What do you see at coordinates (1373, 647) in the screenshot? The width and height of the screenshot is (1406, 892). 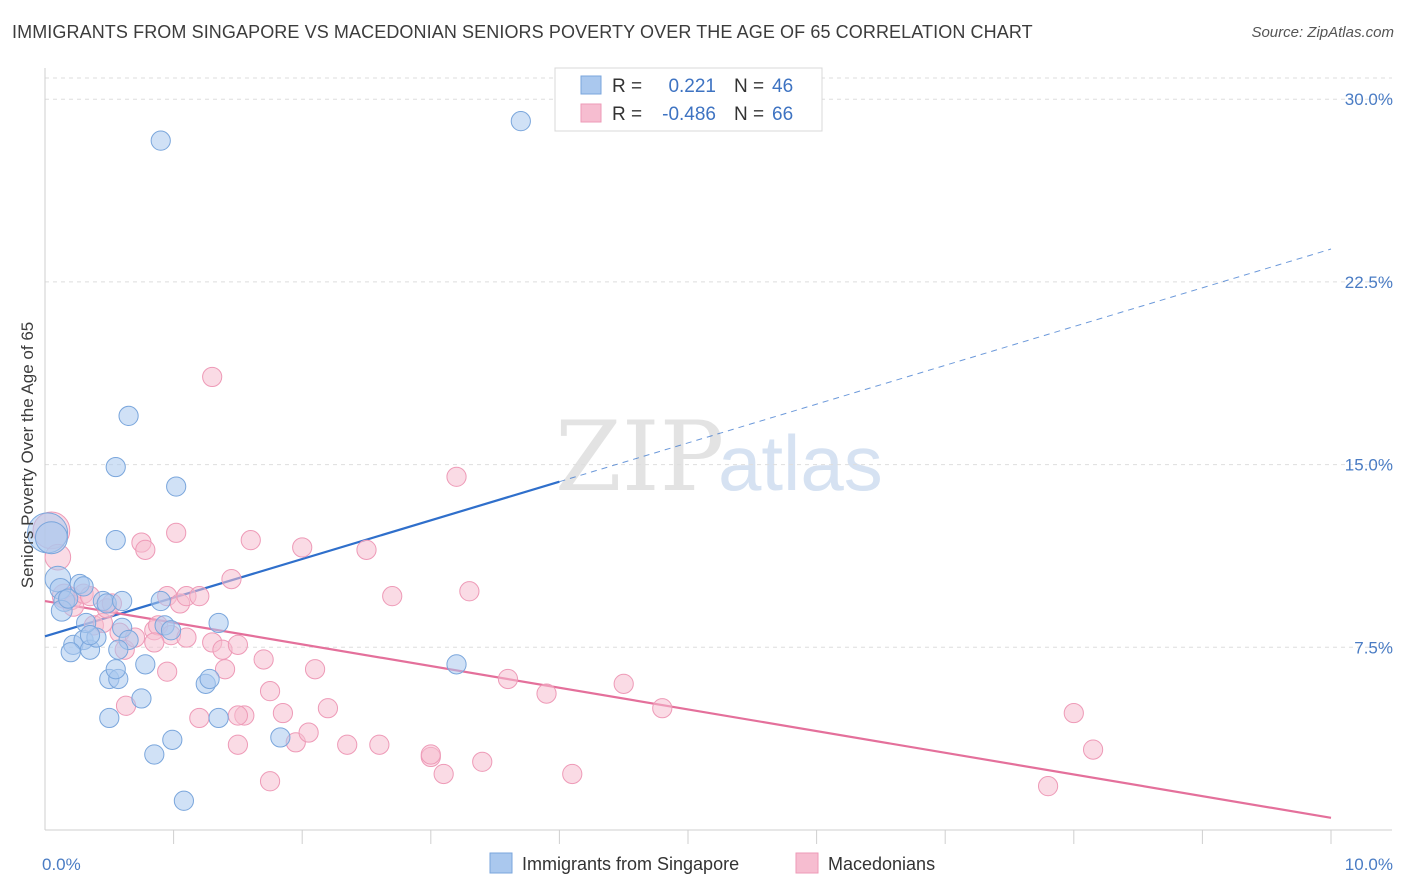 I see `y-tick-label-0: 7.5%` at bounding box center [1373, 647].